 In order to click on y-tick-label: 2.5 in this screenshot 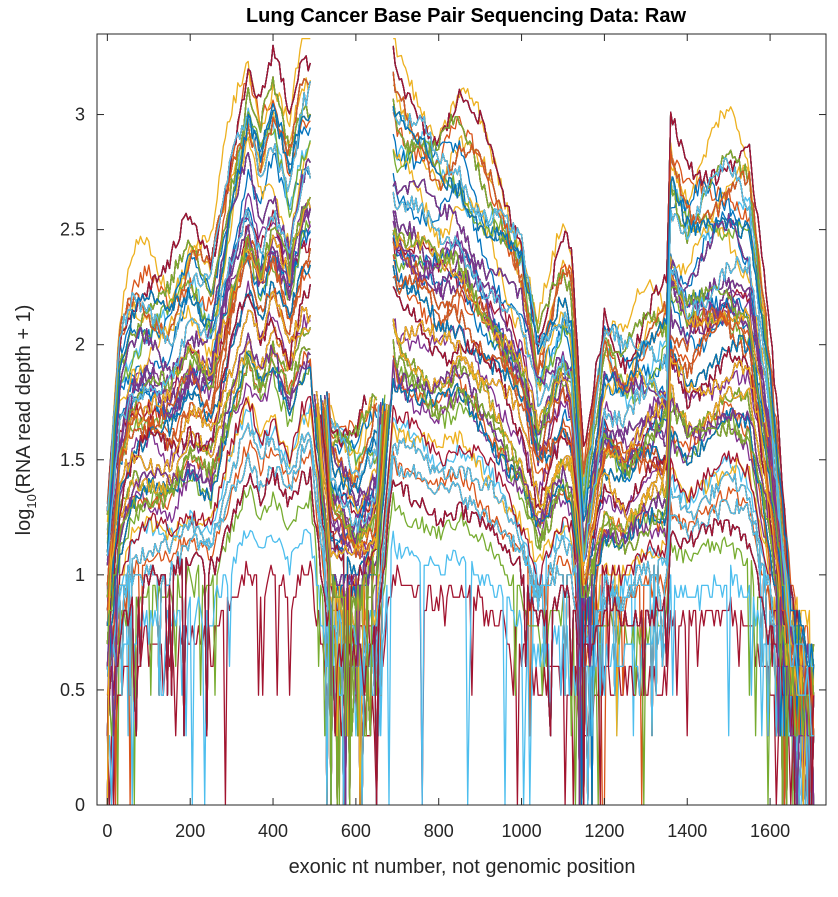, I will do `click(72, 230)`.